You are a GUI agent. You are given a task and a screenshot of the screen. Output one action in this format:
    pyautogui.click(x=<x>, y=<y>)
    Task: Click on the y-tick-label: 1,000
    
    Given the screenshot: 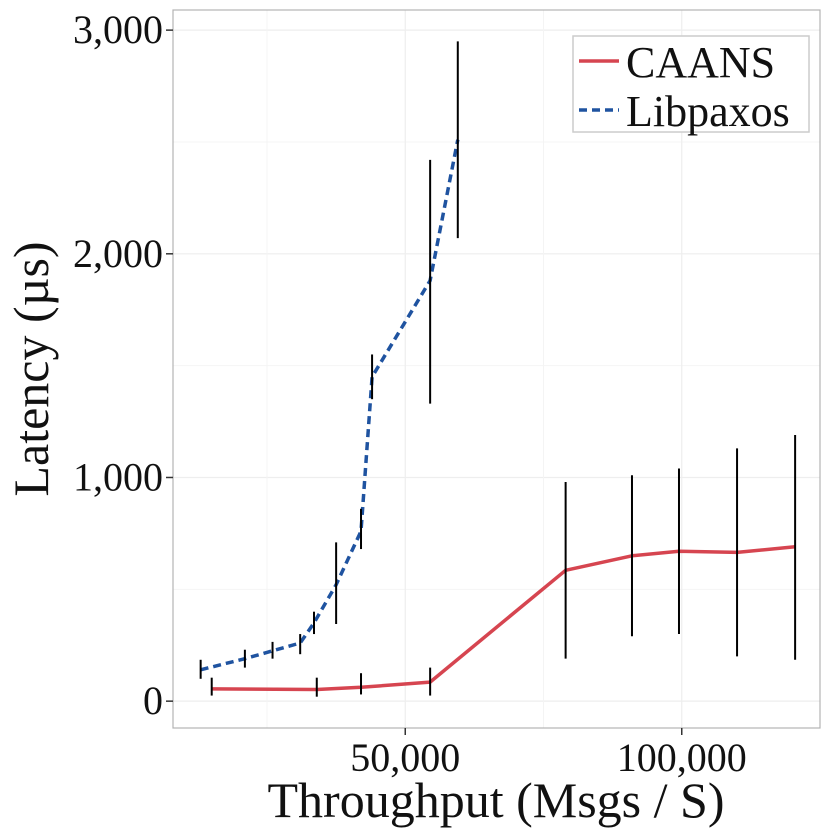 What is the action you would take?
    pyautogui.click(x=118, y=476)
    